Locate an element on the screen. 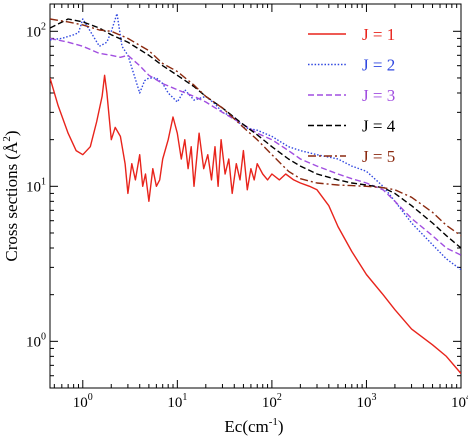 The height and width of the screenshot is (446, 468). y-axis-label: Cross sections (Å2) is located at coordinates (11, 195).